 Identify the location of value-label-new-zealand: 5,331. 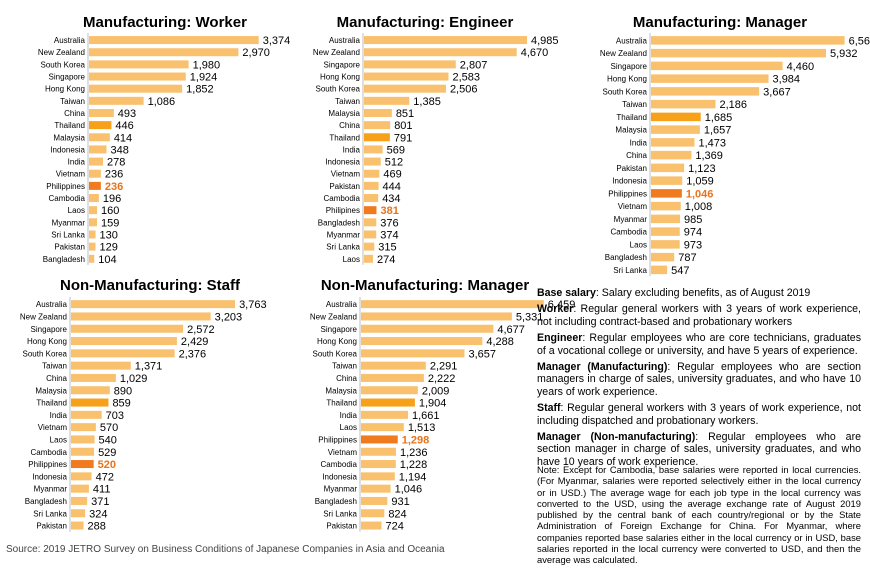
(530, 317).